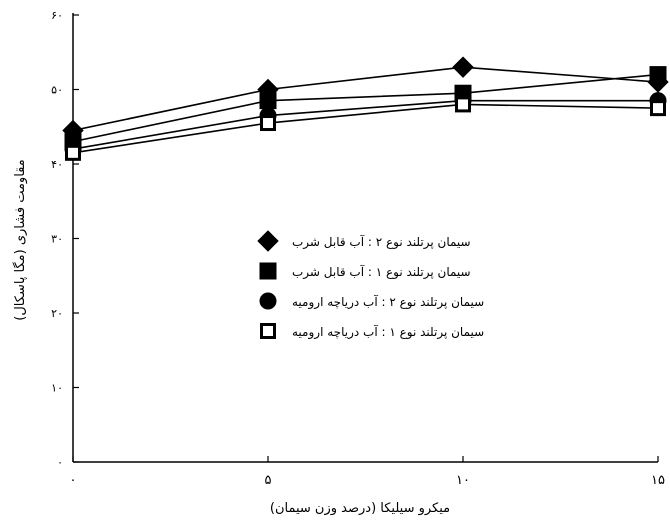 The width and height of the screenshot is (670, 527). I want to click on y-axis-title: مقاومت فشاری (مگا پاسکال), so click(20, 239).